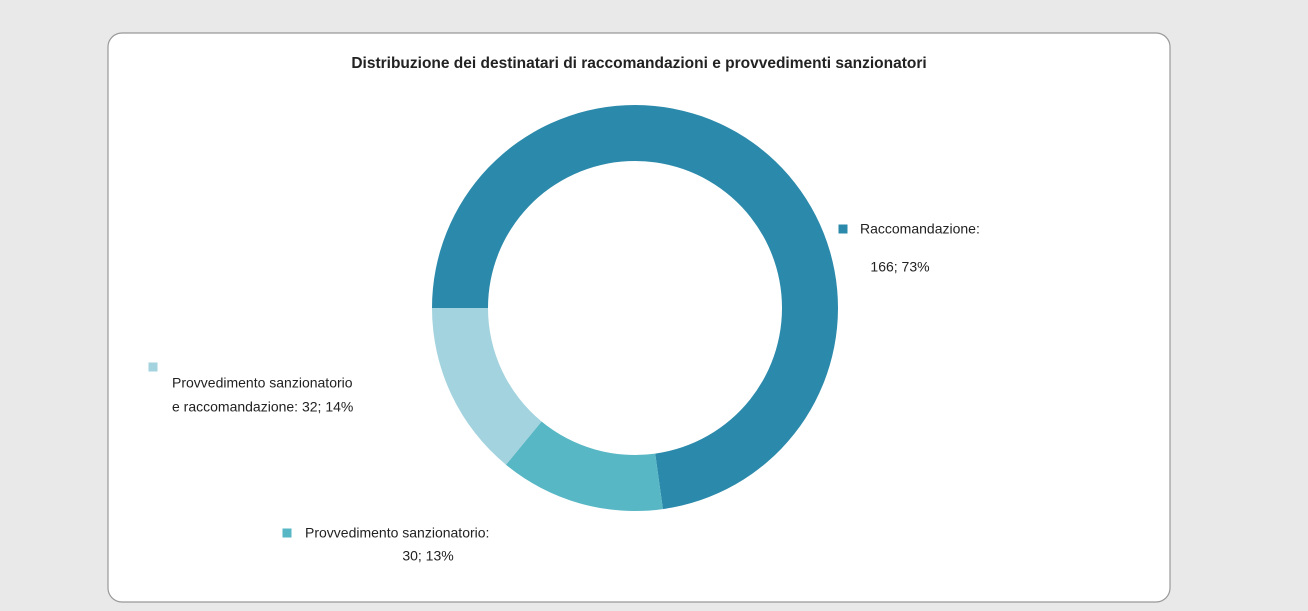  Describe the element at coordinates (899, 267) in the screenshot. I see `slice-label: 166; 73%` at that location.